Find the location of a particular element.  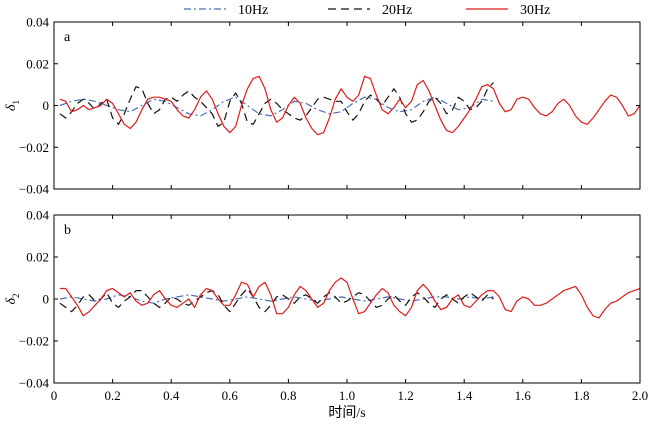

legend-label-10Hz: 10Hz is located at coordinates (253, 10).